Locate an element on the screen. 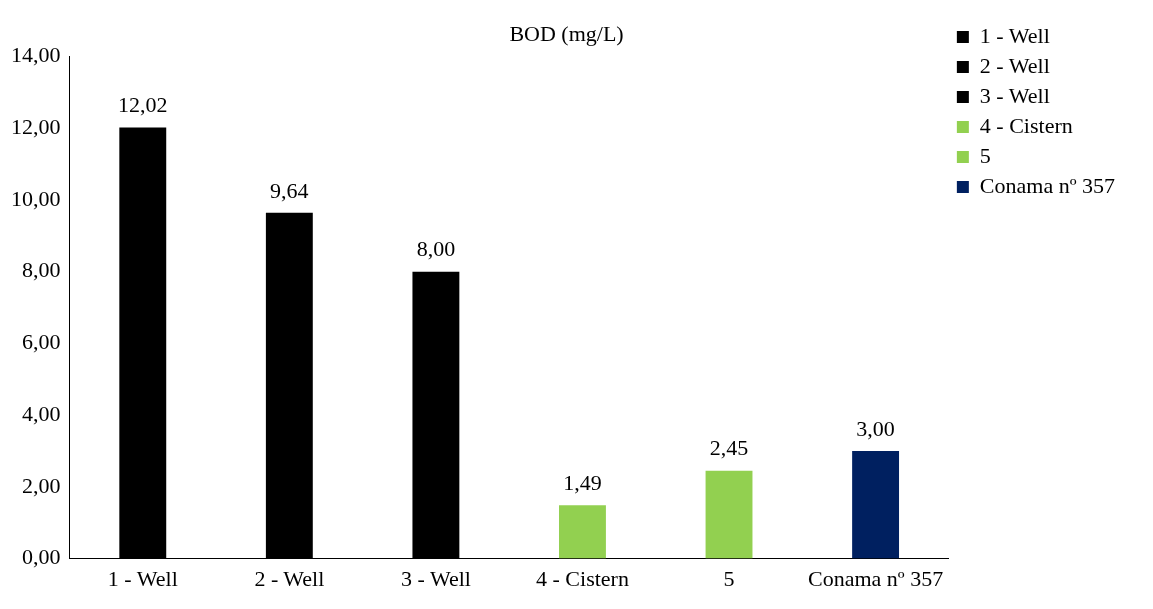 The height and width of the screenshot is (609, 1153). x-tick-label: Conama nº 357 is located at coordinates (876, 578).